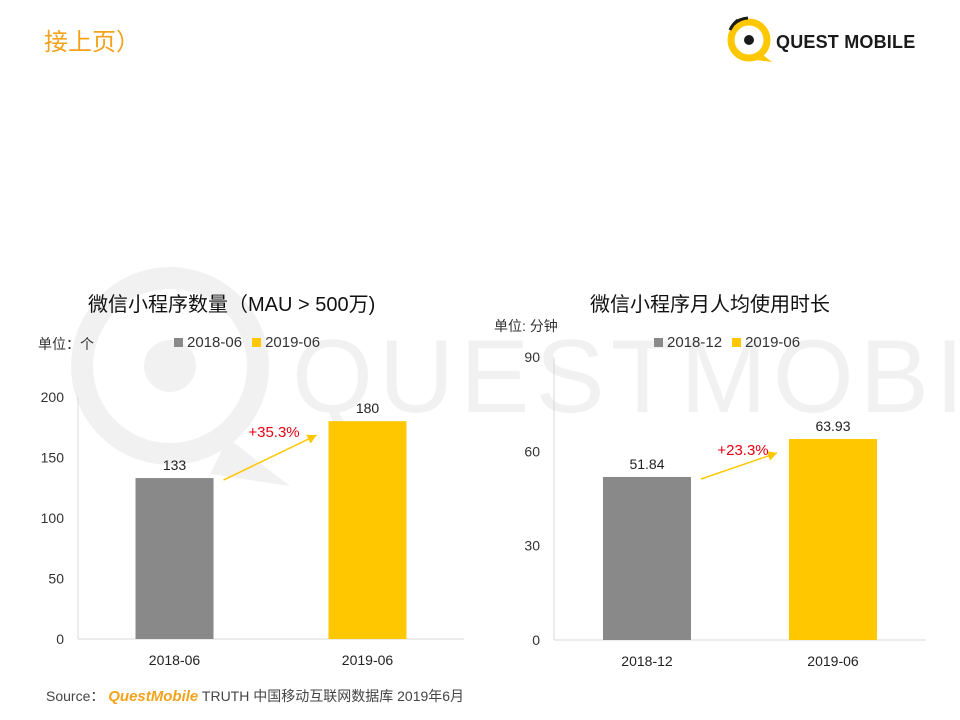 This screenshot has height=720, width=960. What do you see at coordinates (742, 450) in the screenshot?
I see `growth-label: +23.3%` at bounding box center [742, 450].